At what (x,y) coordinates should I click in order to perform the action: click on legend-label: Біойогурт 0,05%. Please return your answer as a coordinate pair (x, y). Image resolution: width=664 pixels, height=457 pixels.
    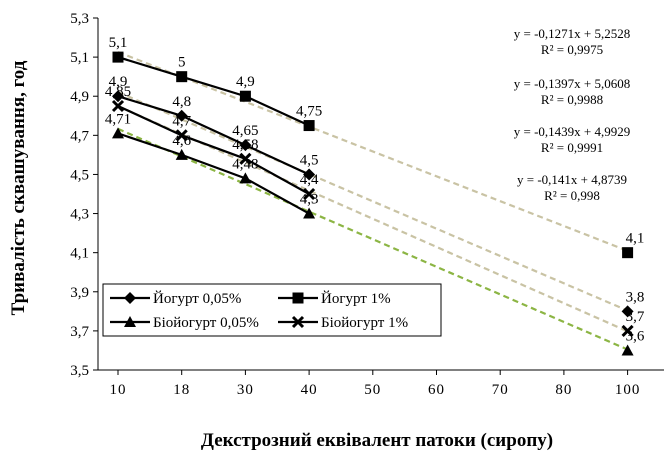
    Looking at the image, I should click on (206, 323).